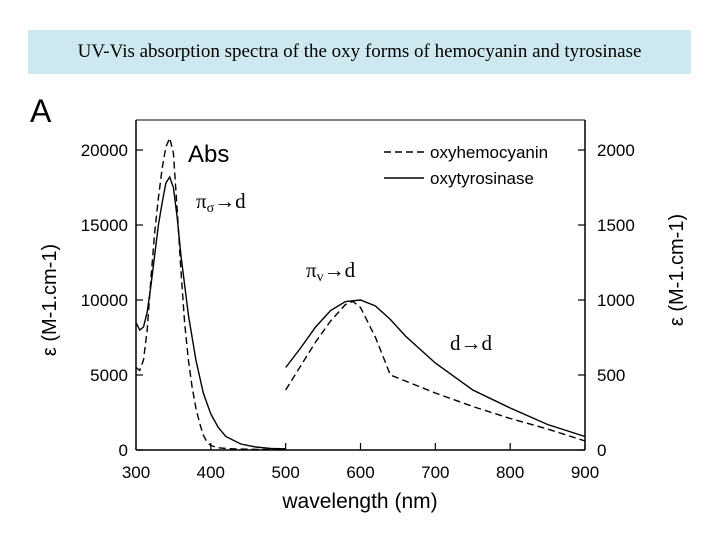 This screenshot has height=540, width=720. What do you see at coordinates (435, 368) in the screenshot?
I see `series-oxytyrosinase-vis-line` at bounding box center [435, 368].